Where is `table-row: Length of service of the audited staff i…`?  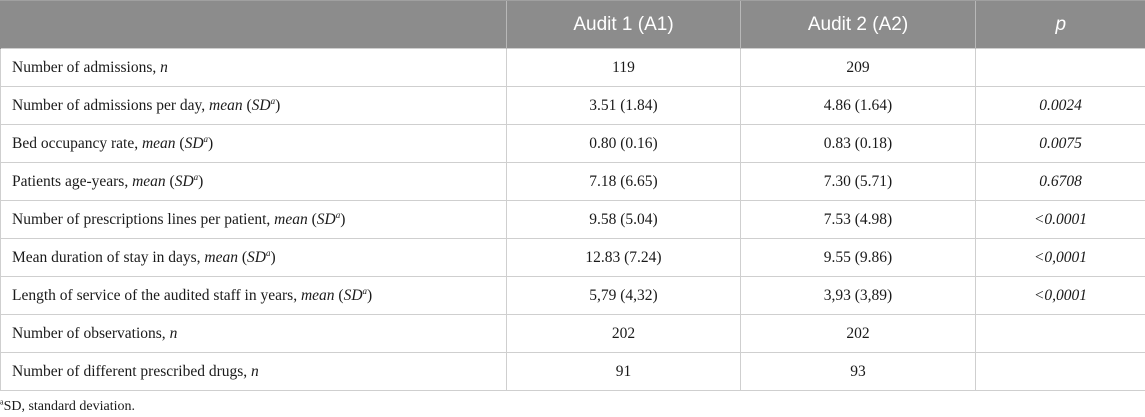
table-row: Length of service of the audited staff i… is located at coordinates (572, 295).